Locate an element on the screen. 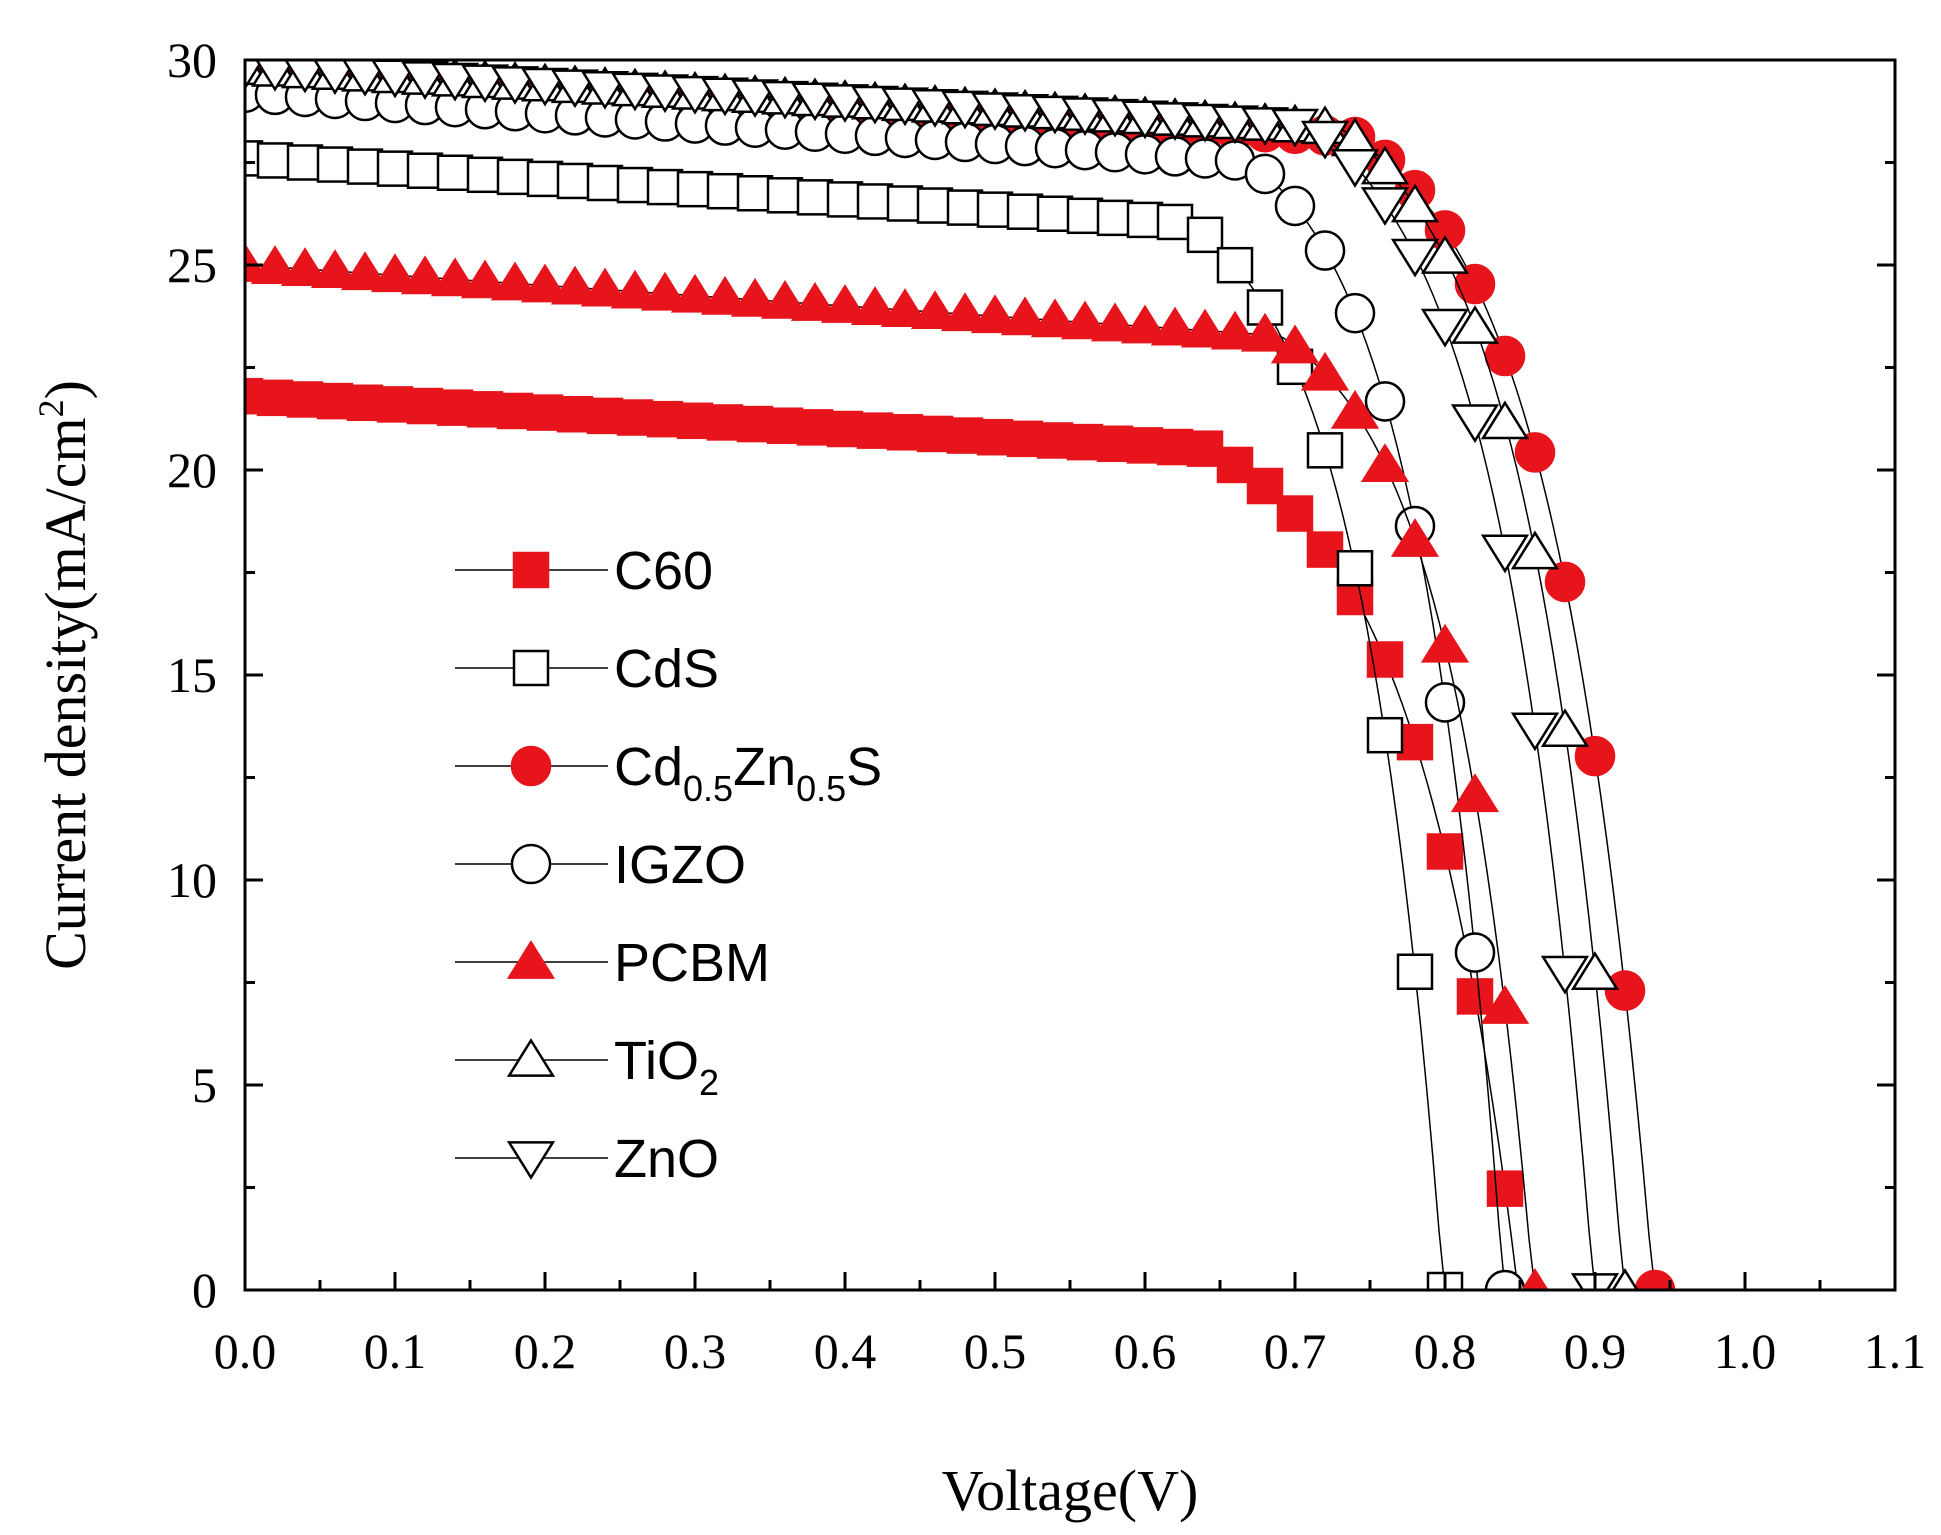 This screenshot has height=1535, width=1941. y-axis-title-main: Current density(mA/cm is located at coordinates (65, 693).